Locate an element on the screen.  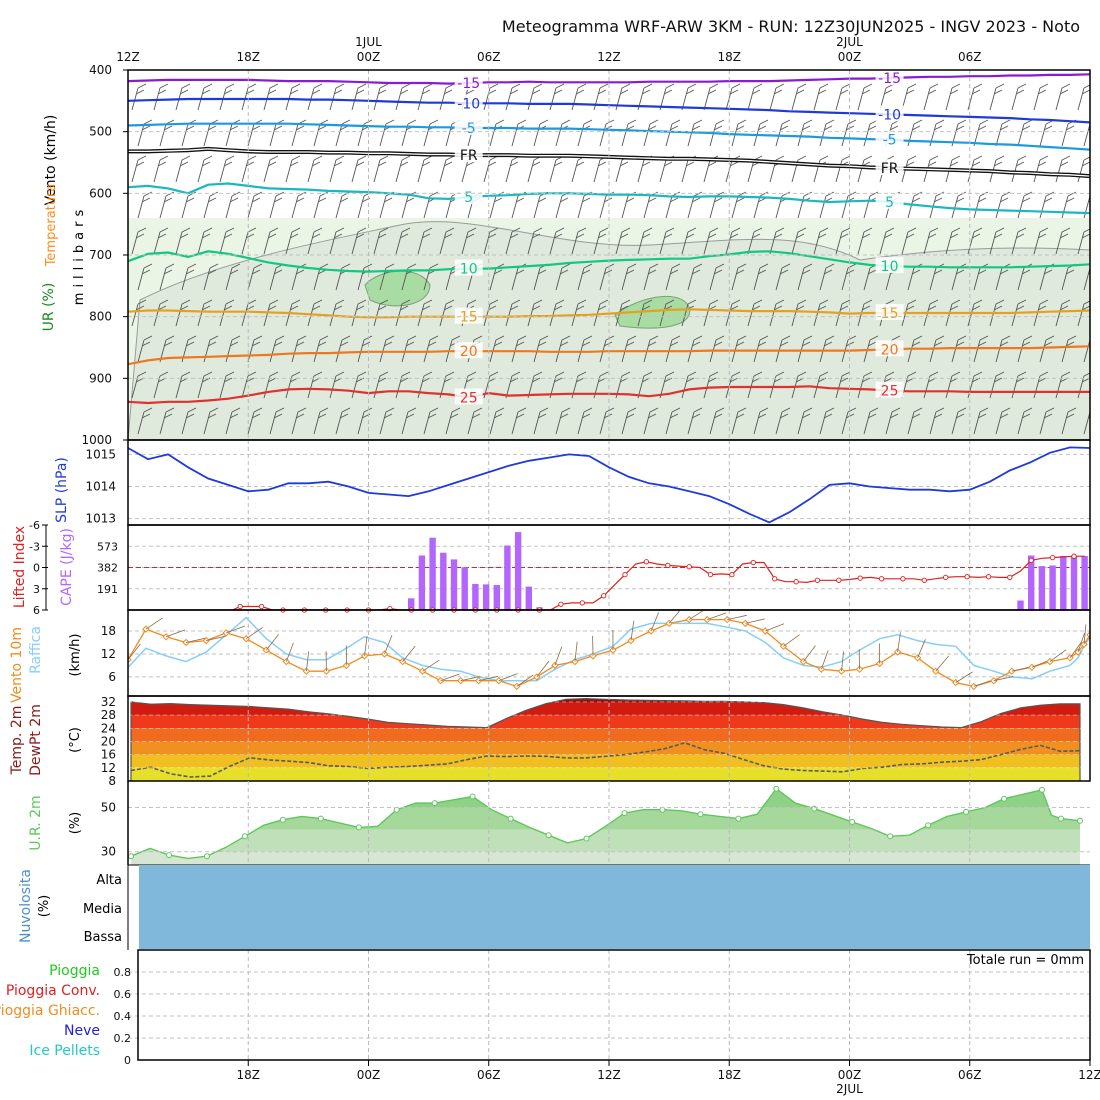
isotherm-label: 25 is located at coordinates (469, 398).